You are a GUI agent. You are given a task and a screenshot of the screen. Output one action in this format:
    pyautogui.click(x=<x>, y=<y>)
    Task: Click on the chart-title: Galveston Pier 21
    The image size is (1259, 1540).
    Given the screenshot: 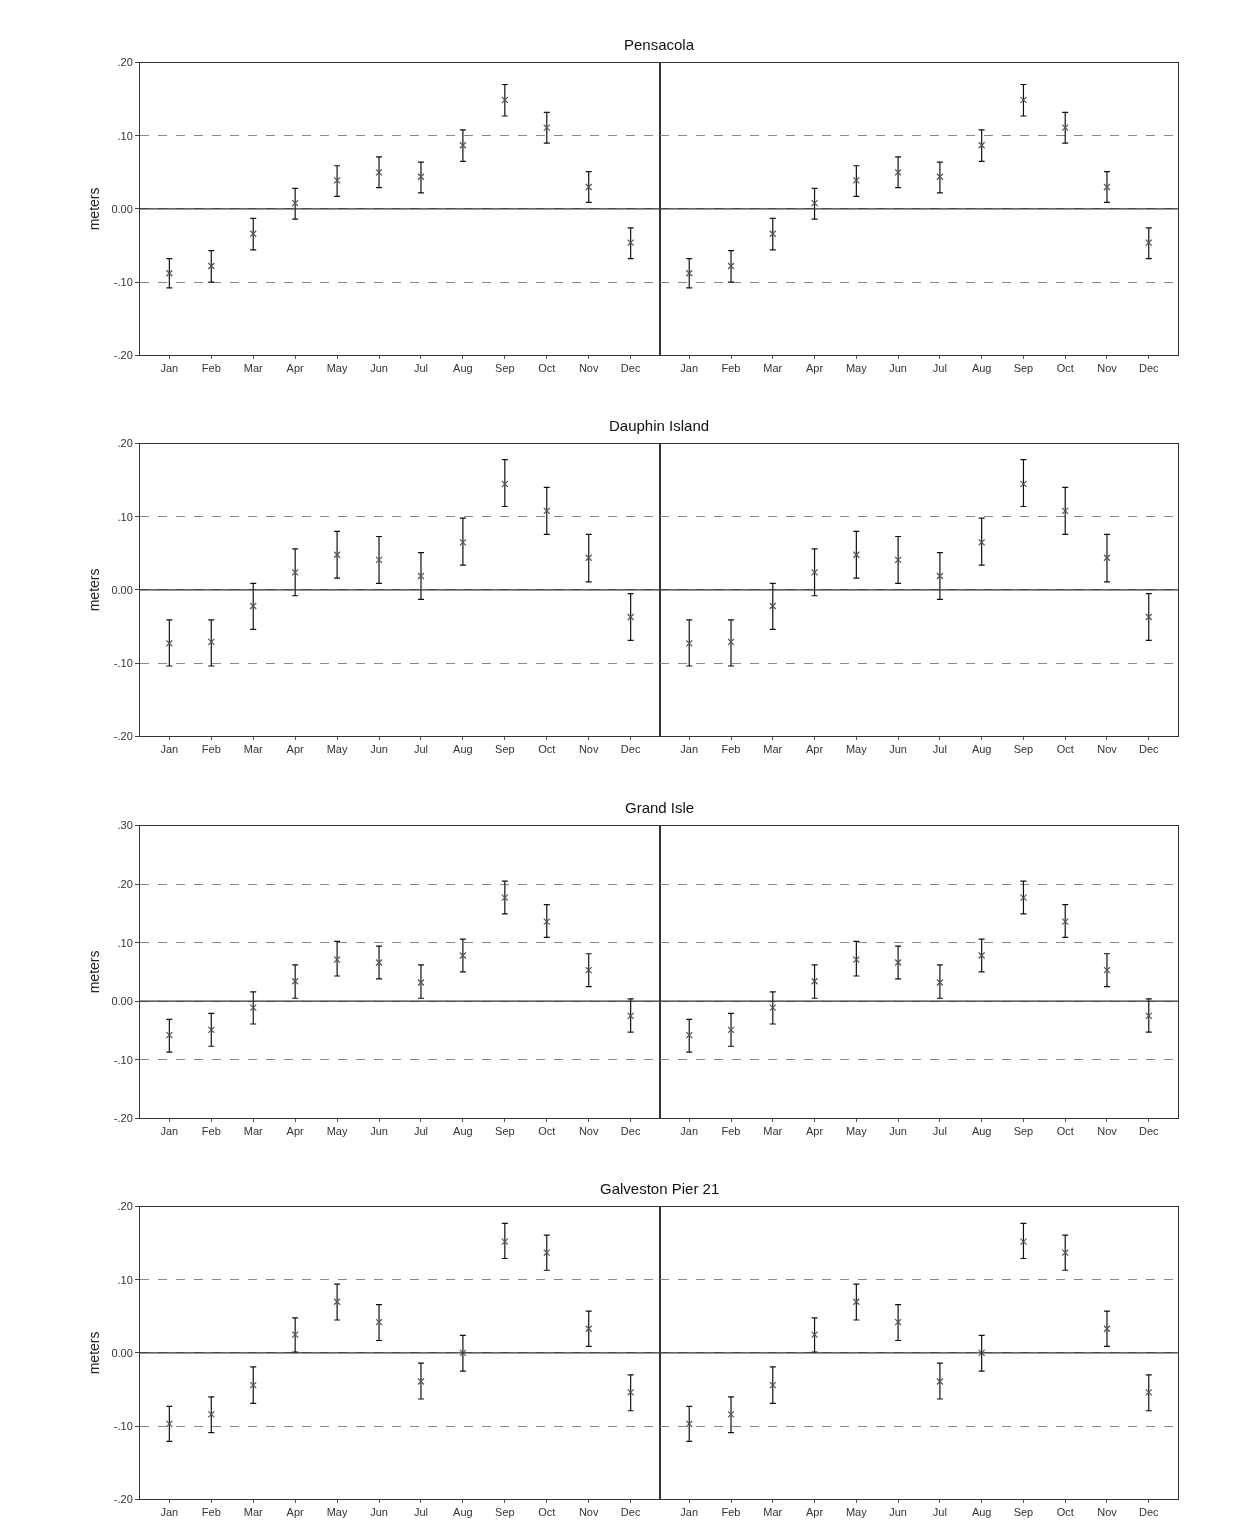 What is the action you would take?
    pyautogui.click(x=660, y=1188)
    